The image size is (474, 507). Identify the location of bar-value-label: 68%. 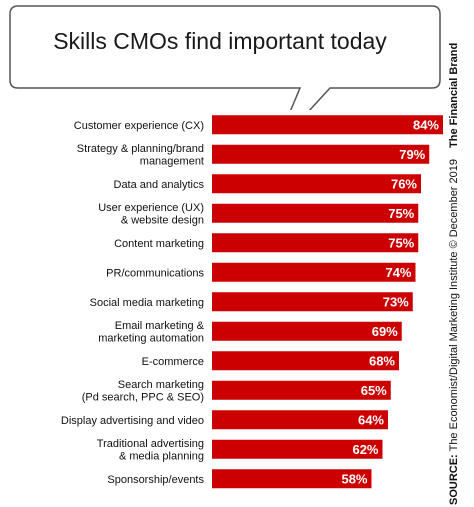
(382, 360).